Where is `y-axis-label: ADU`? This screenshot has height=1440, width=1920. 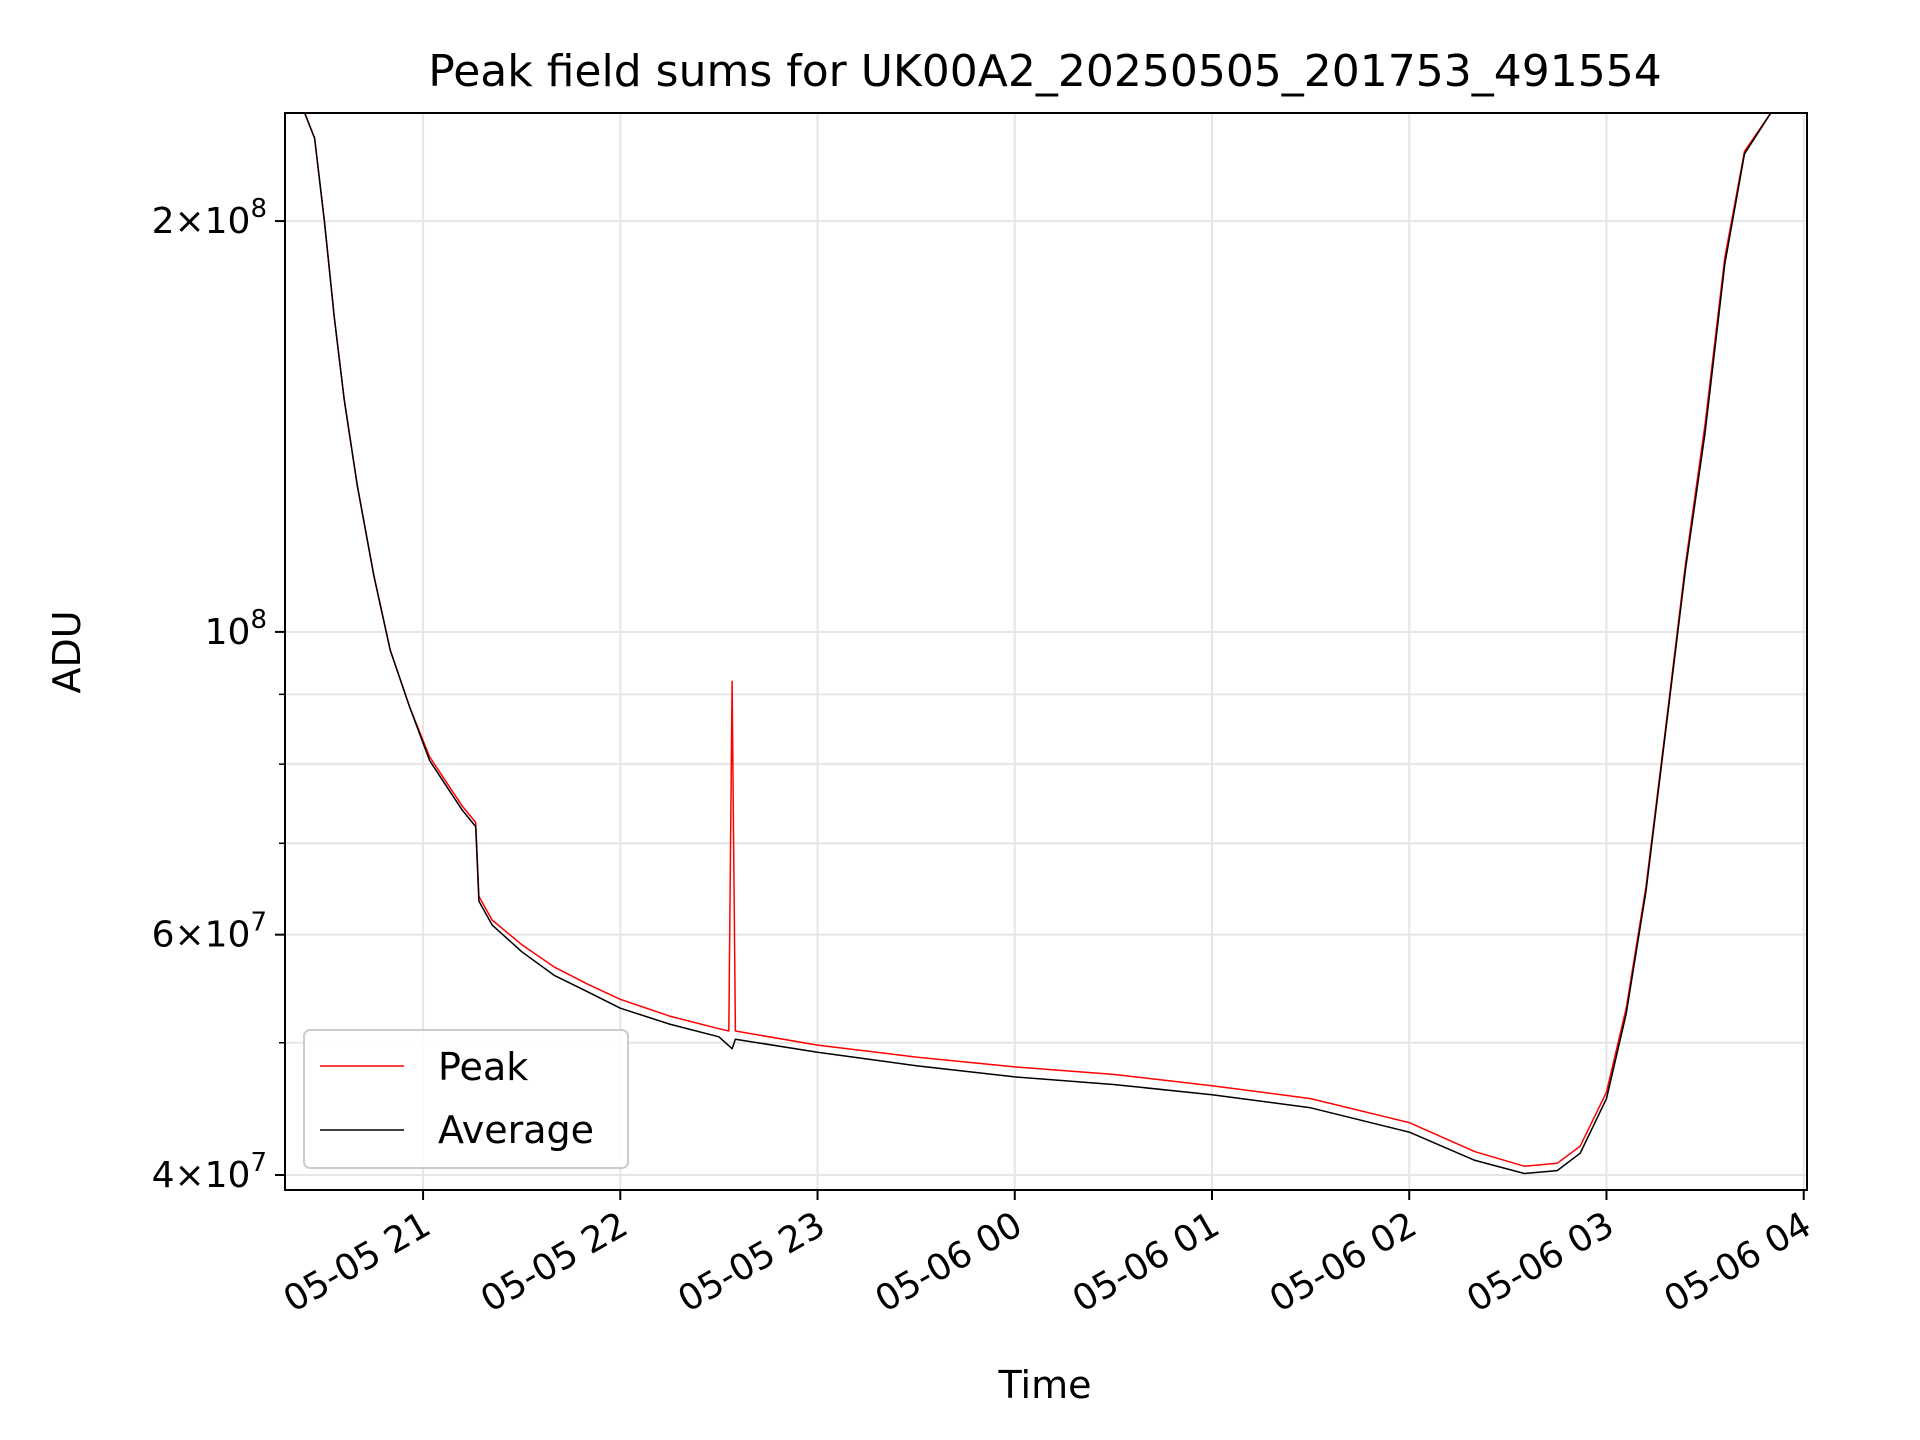
y-axis-label: ADU is located at coordinates (67, 651).